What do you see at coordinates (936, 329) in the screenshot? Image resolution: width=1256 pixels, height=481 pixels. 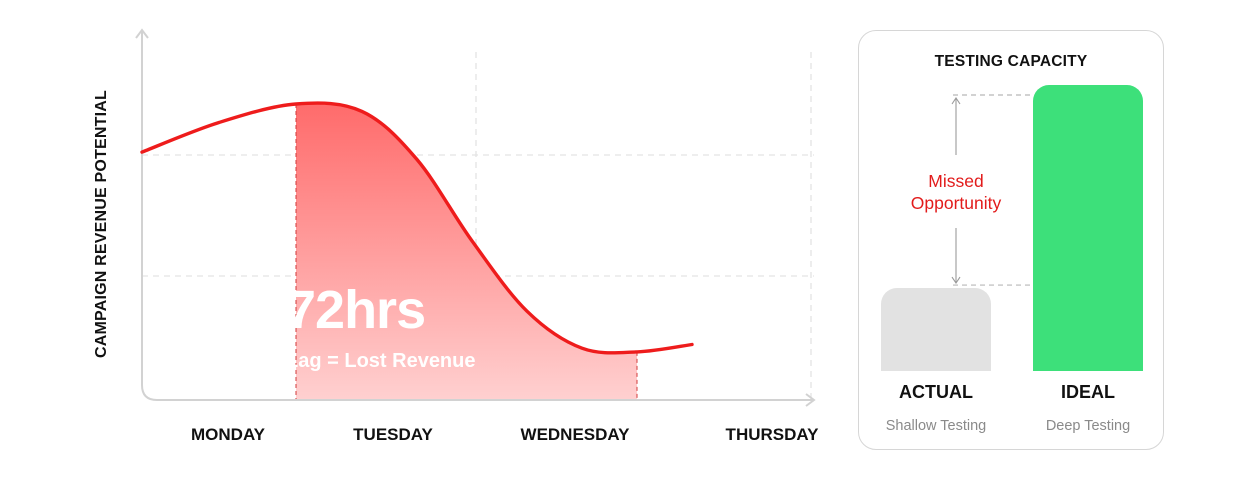 I see `bar-actual` at bounding box center [936, 329].